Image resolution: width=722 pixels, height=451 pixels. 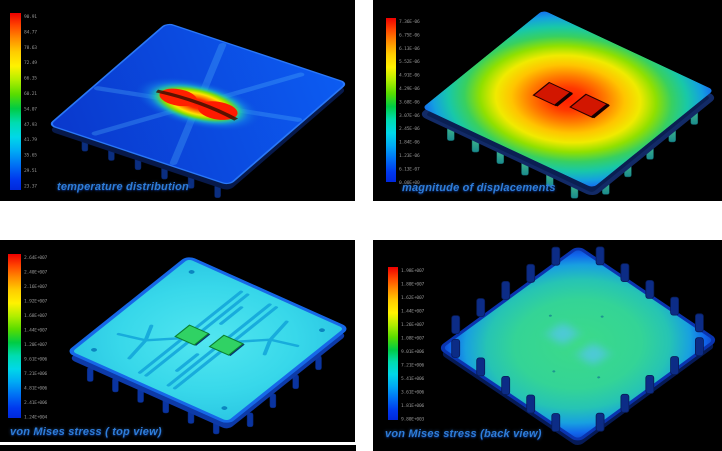 I want to click on colorbar-tick-label: 35.65, so click(x=30, y=156).